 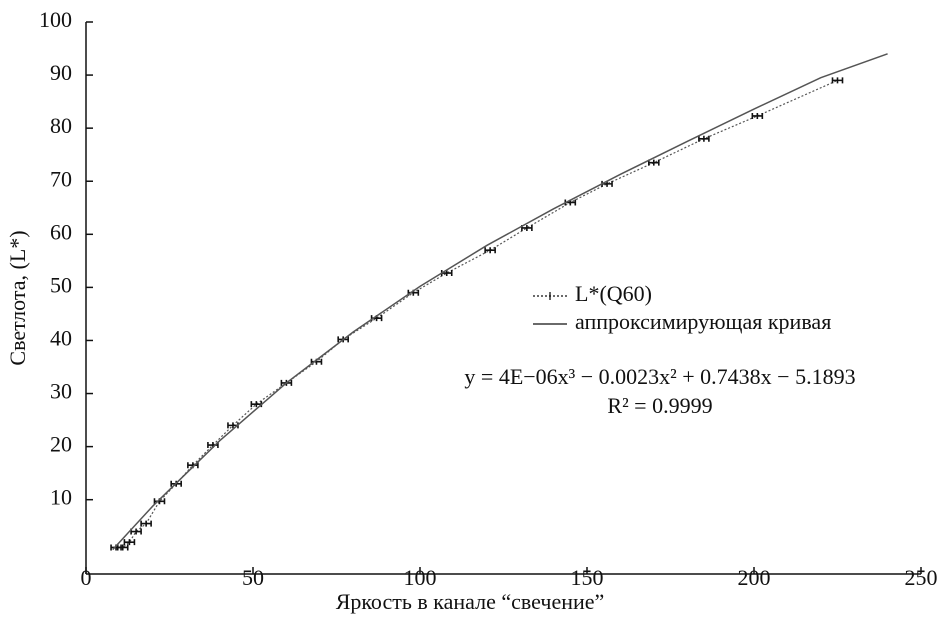 I want to click on y-axis-label: Светлота, (L*), so click(x=17, y=297).